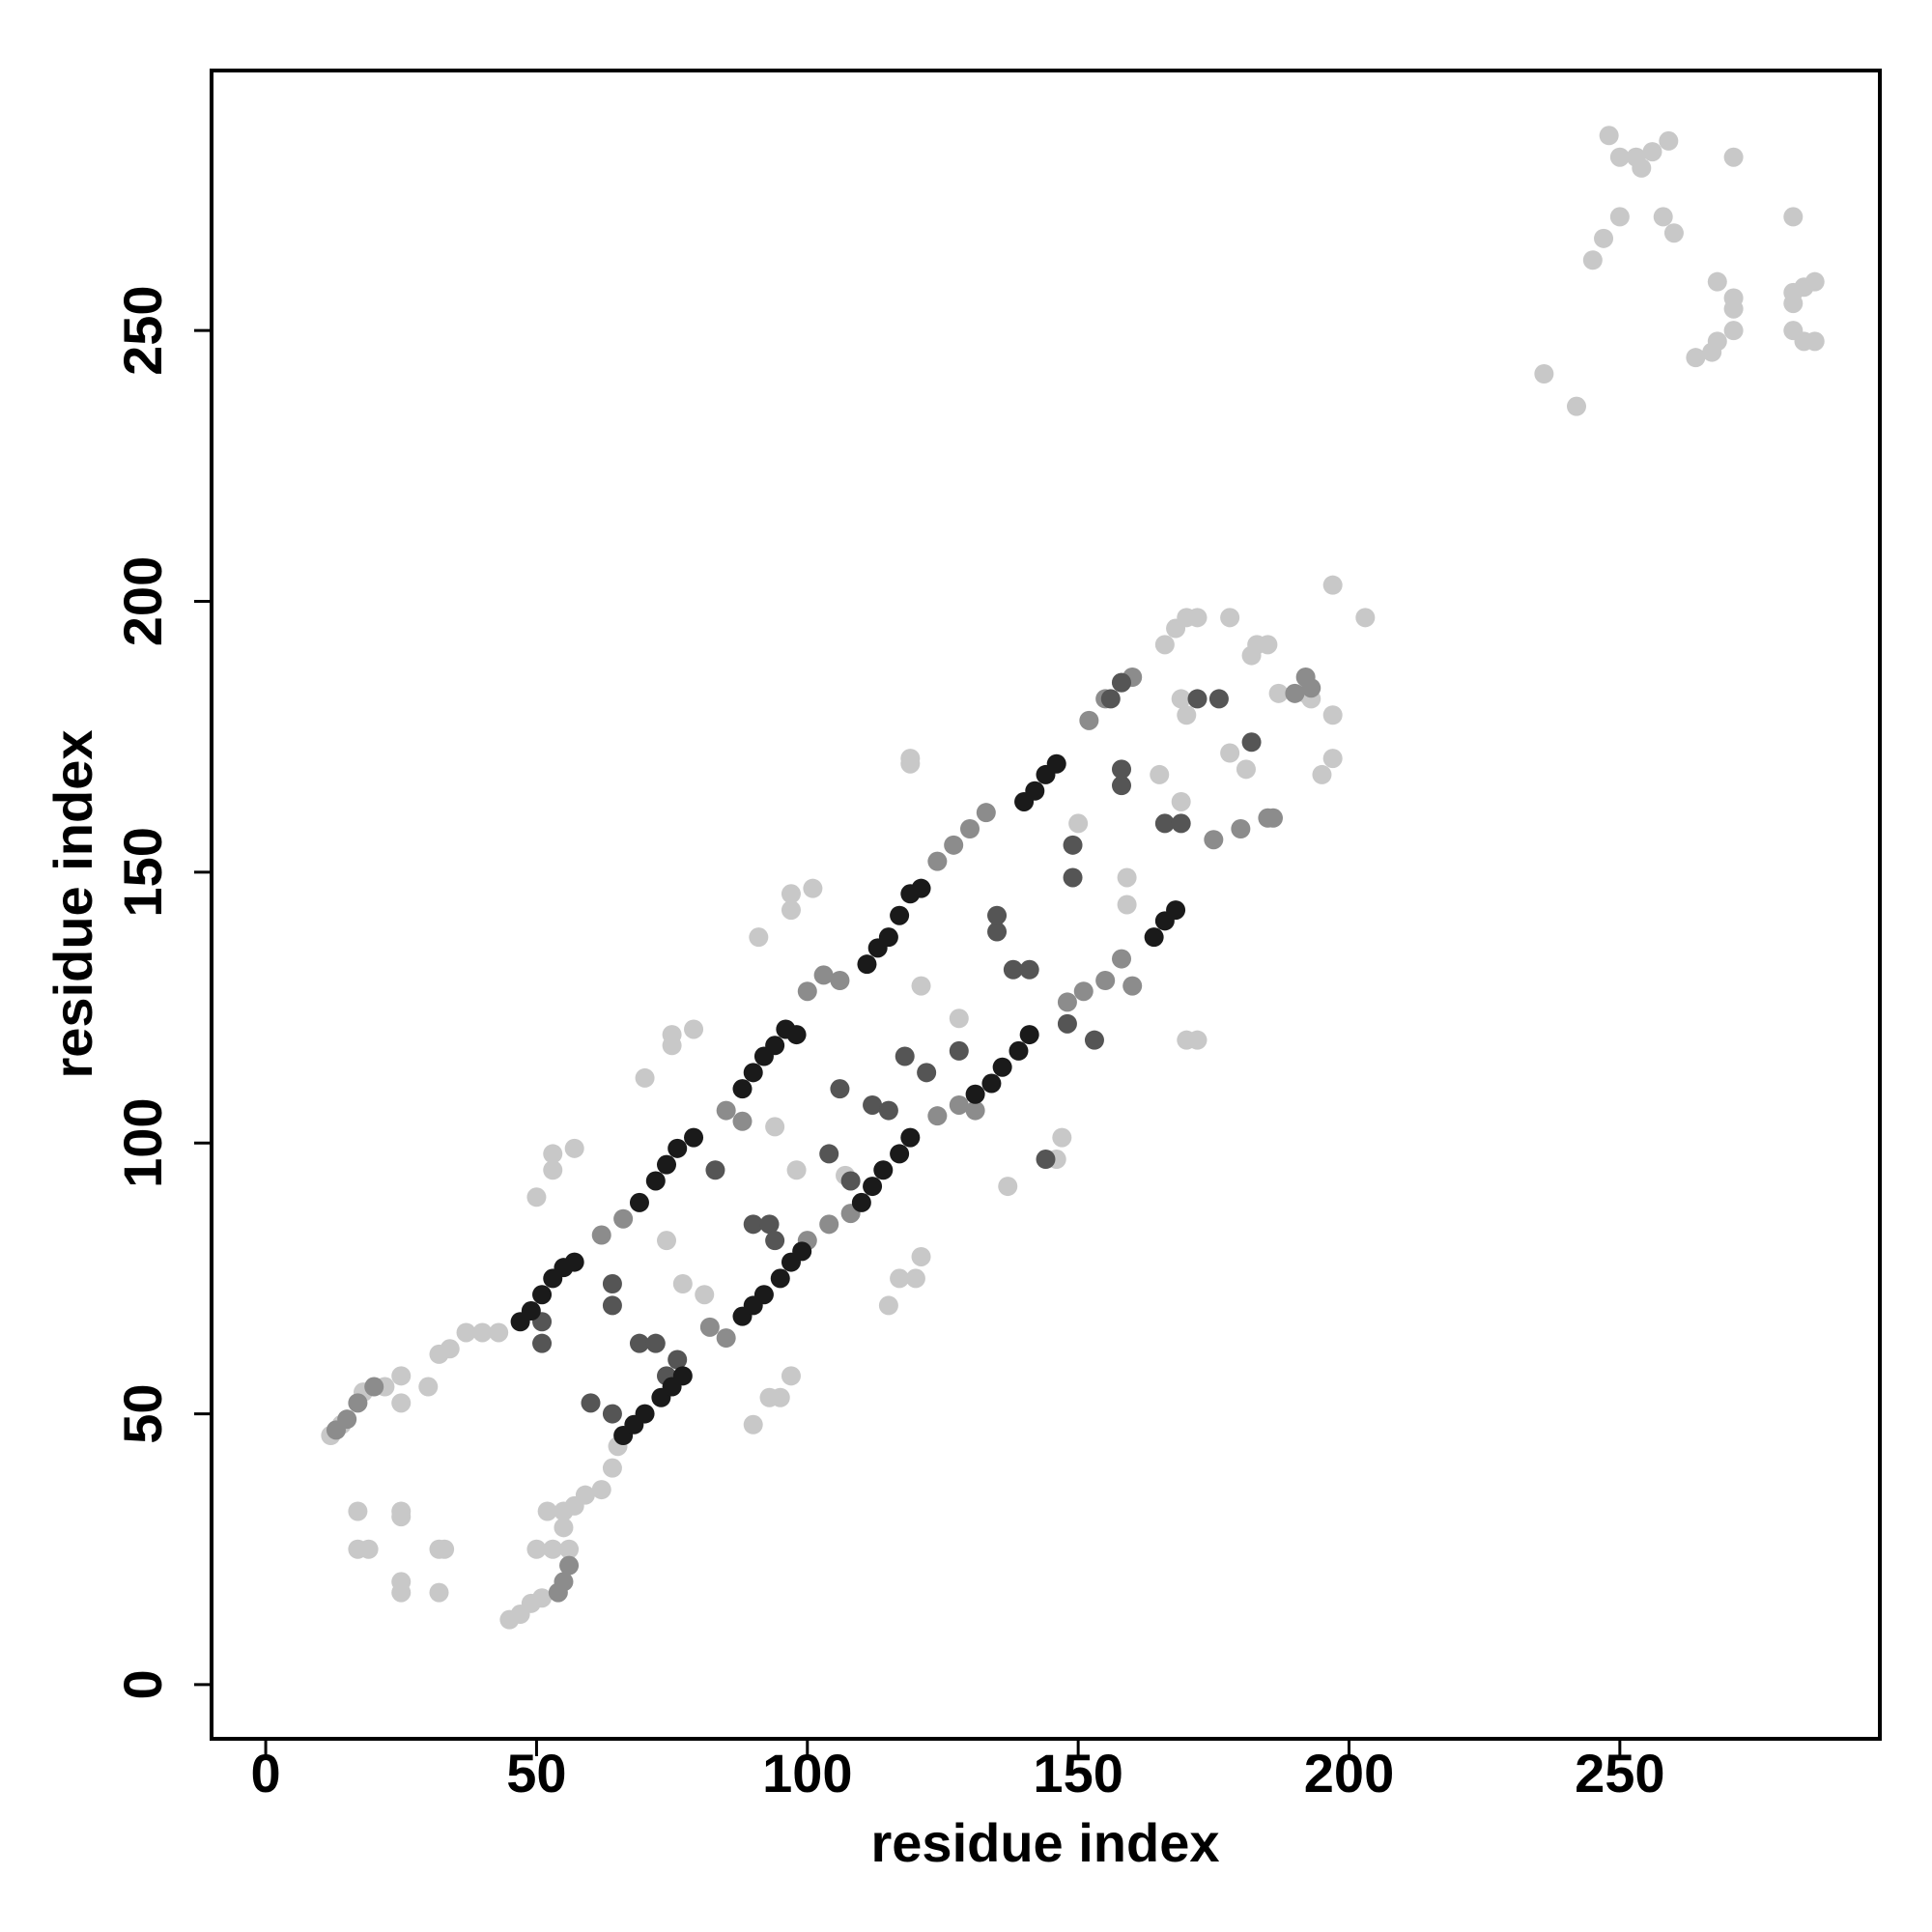 This screenshot has width=1932, height=1932. I want to click on x-tick-label: 100, so click(807, 1773).